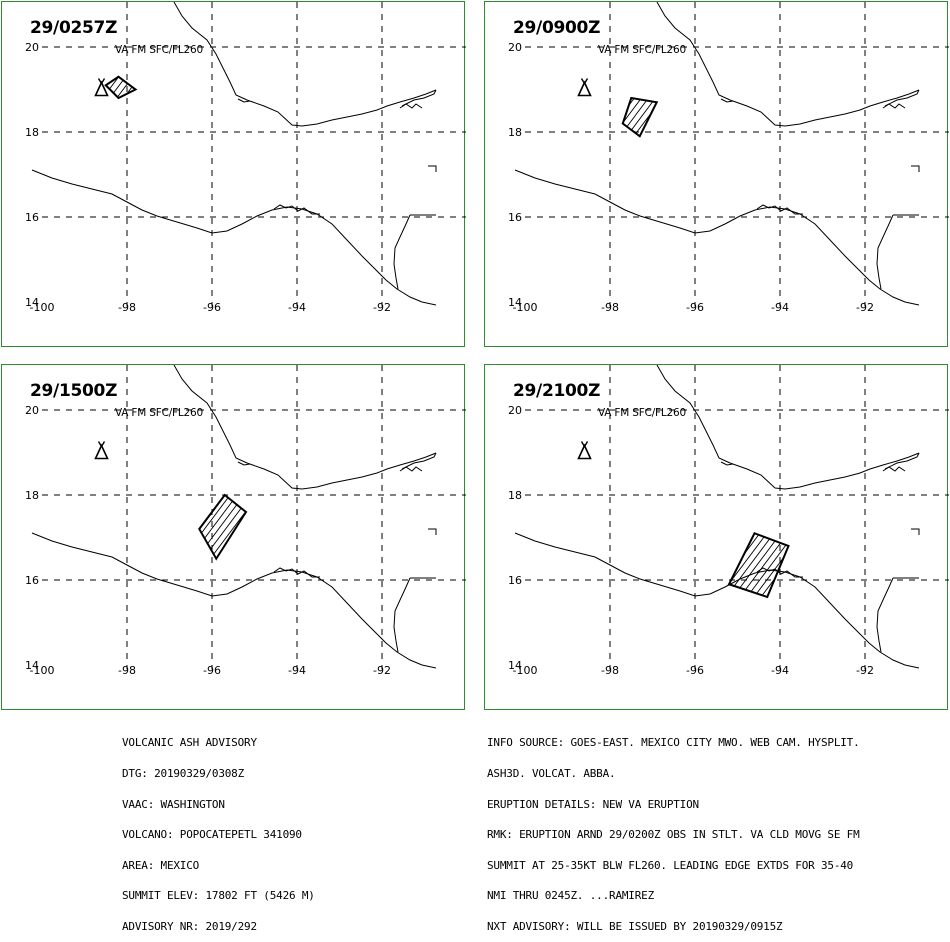 This screenshot has width=950, height=942. Describe the element at coordinates (297, 670) in the screenshot. I see `x-tick-label: -94` at that location.